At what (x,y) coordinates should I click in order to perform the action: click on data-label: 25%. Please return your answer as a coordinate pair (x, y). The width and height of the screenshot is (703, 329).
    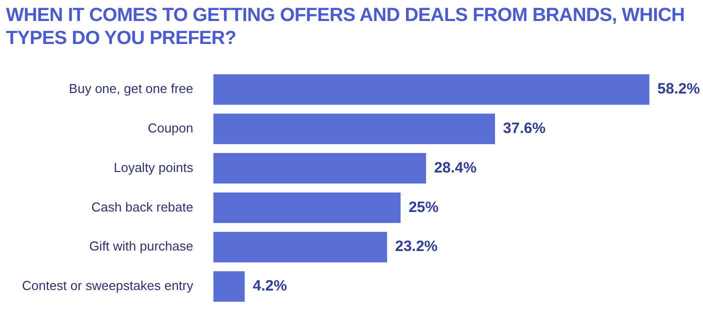
    Looking at the image, I should click on (423, 207).